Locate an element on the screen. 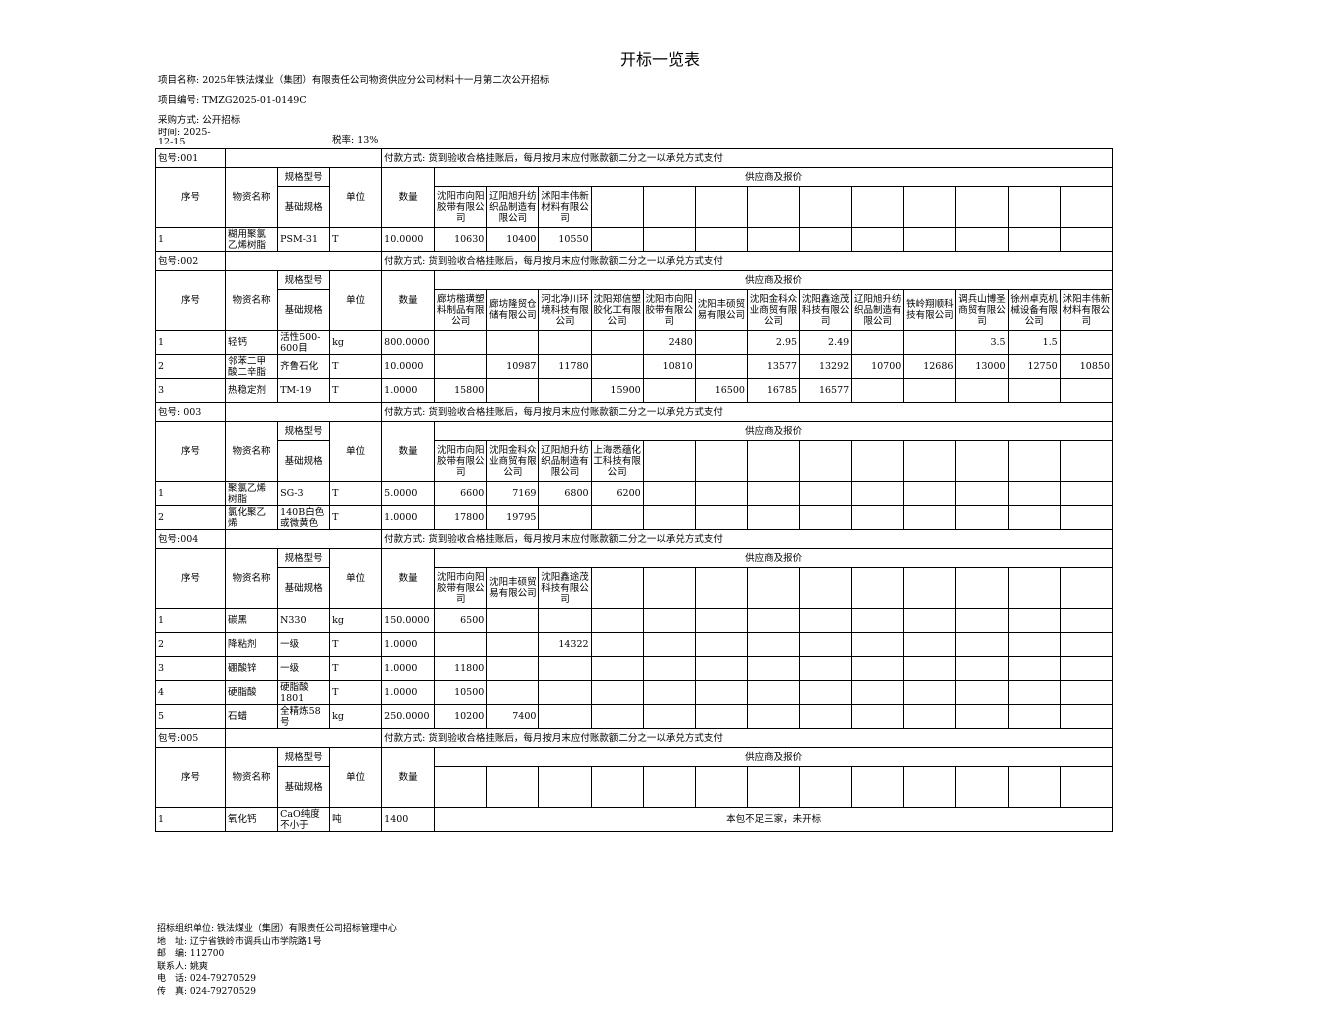 This screenshot has height=1020, width=1320. quote: 19795 is located at coordinates (513, 517).